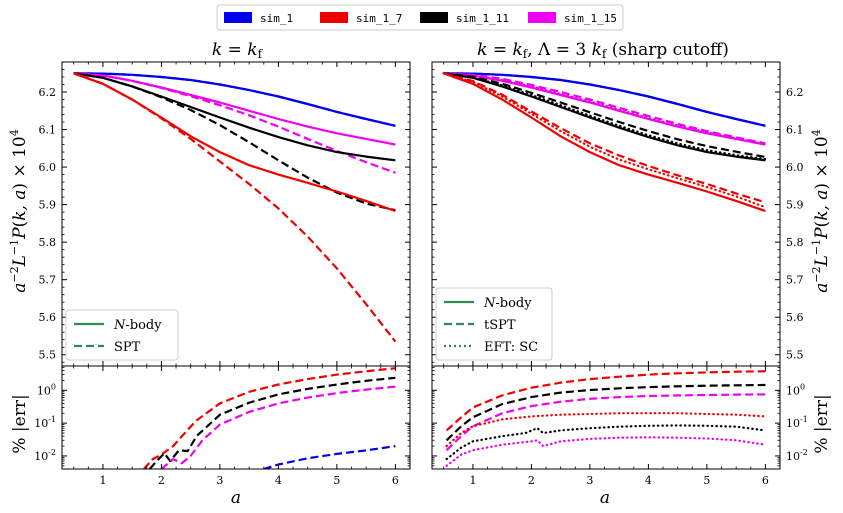  I want to click on xlabel-left: a, so click(236, 498).